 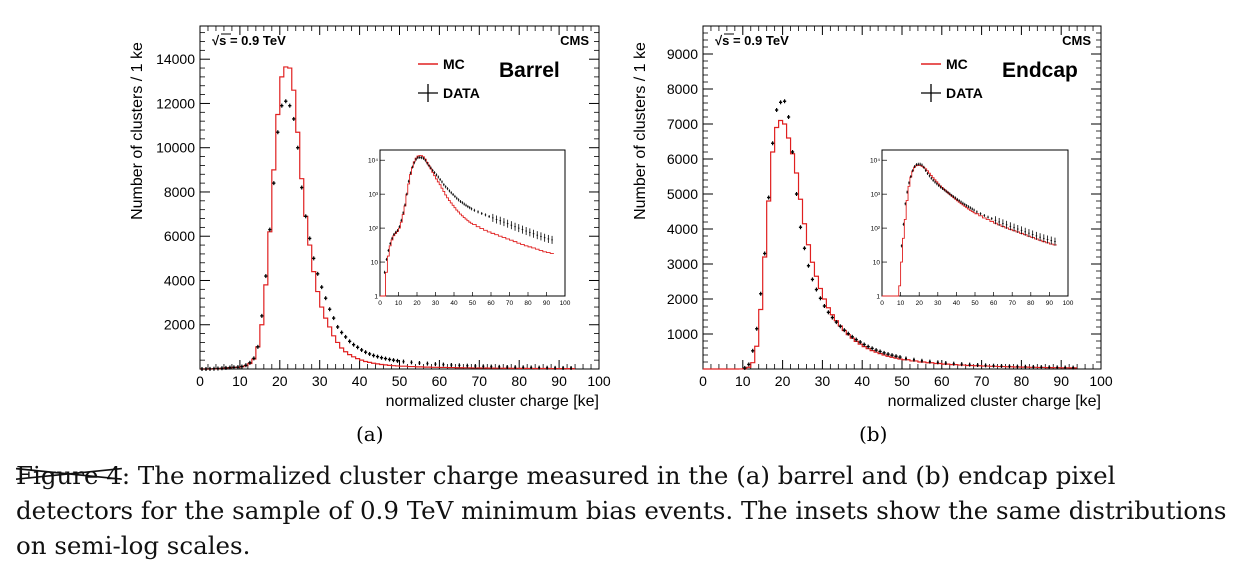 What do you see at coordinates (823, 381) in the screenshot?
I see `x-tick-label: 30` at bounding box center [823, 381].